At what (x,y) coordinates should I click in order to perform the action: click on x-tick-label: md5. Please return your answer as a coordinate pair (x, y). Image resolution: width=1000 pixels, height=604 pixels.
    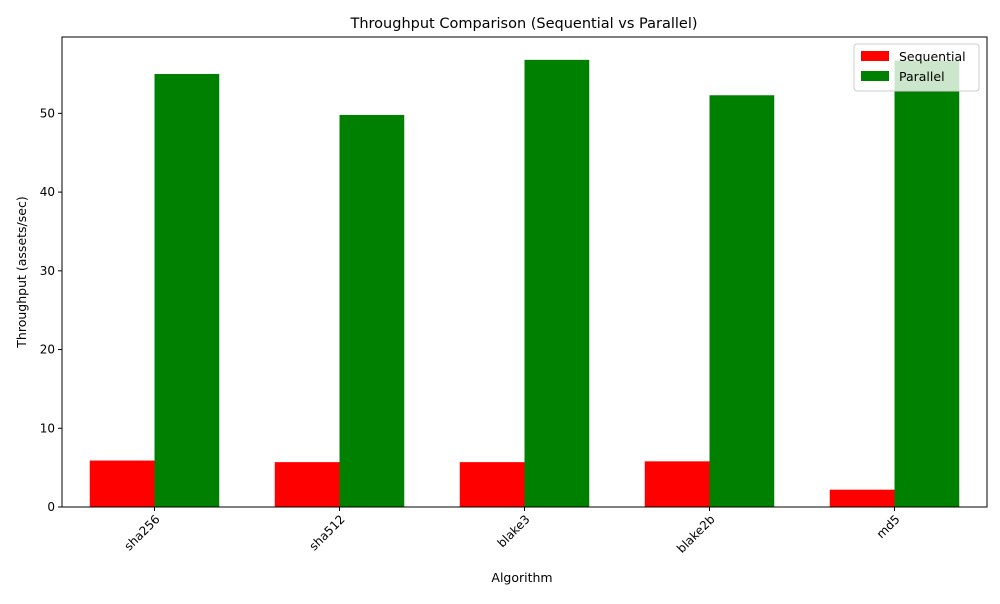
    Looking at the image, I should click on (888, 526).